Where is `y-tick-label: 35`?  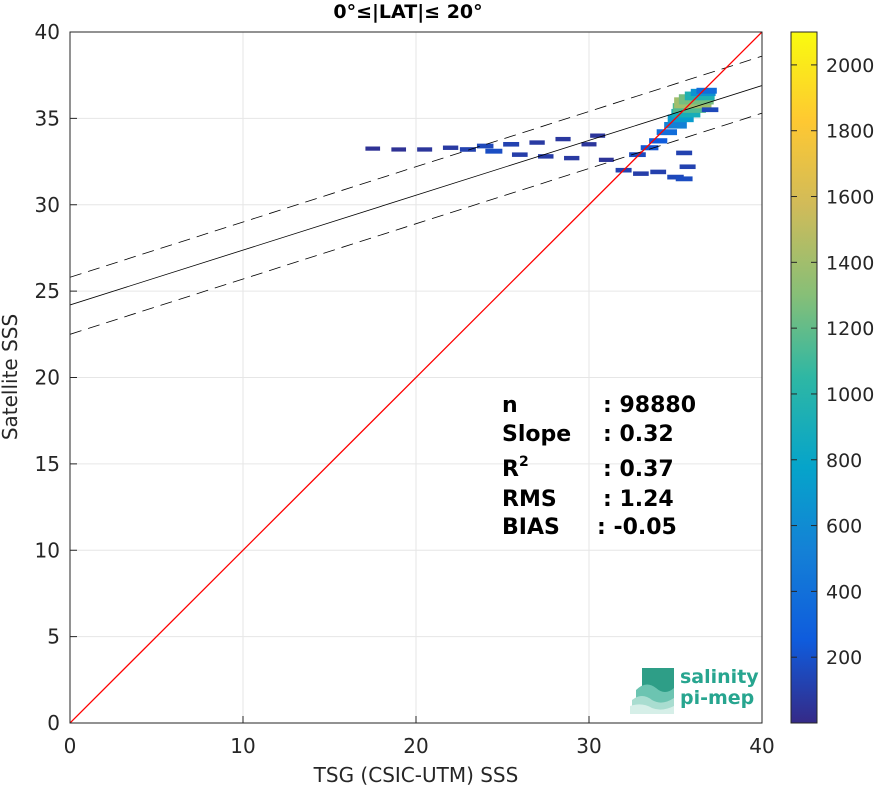
y-tick-label: 35 is located at coordinates (47, 118).